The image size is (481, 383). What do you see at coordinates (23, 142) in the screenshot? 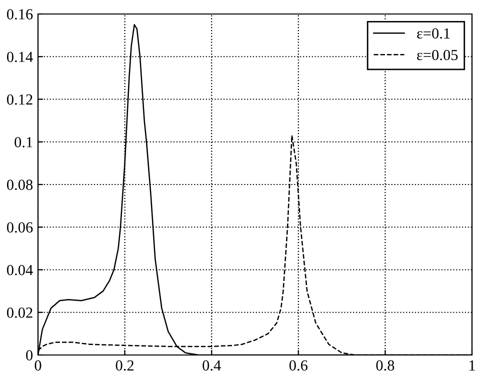
I see `y-tick-label: 0.1` at bounding box center [23, 142].